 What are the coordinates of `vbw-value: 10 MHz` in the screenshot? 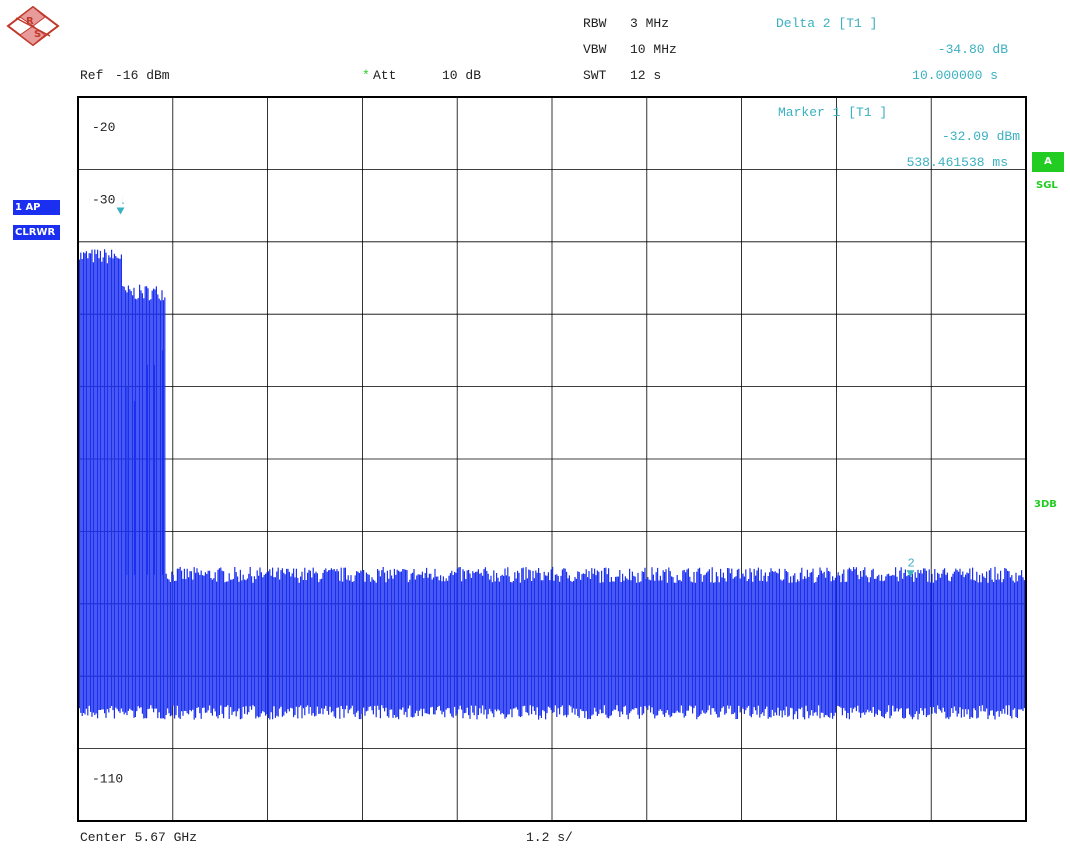 It's located at (653, 49).